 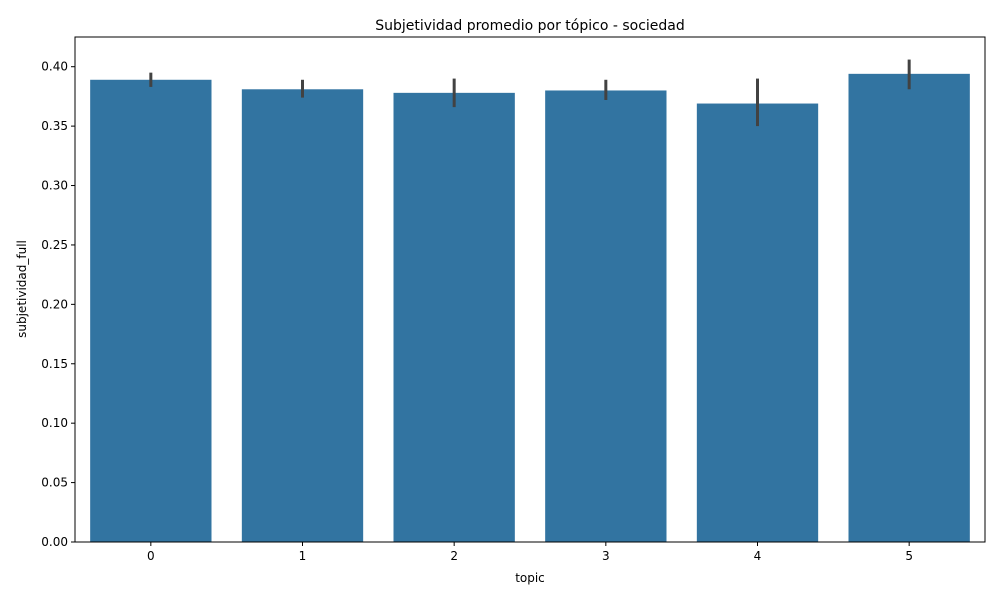 I want to click on error-bars-group, so click(x=530, y=93).